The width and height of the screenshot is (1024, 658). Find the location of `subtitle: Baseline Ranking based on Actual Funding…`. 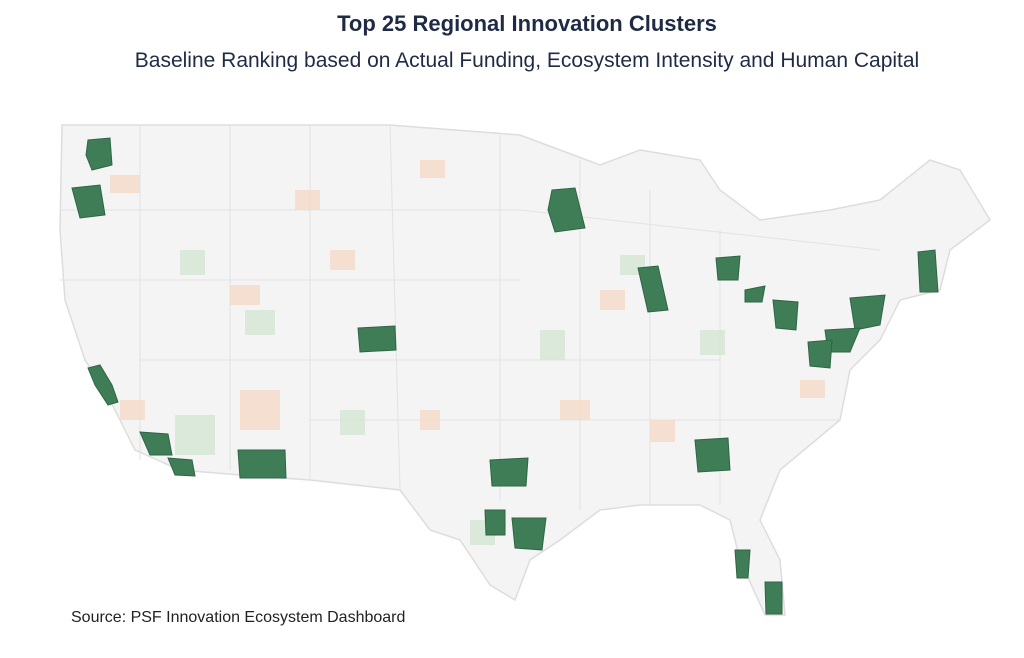

subtitle: Baseline Ranking based on Actual Funding… is located at coordinates (527, 60).